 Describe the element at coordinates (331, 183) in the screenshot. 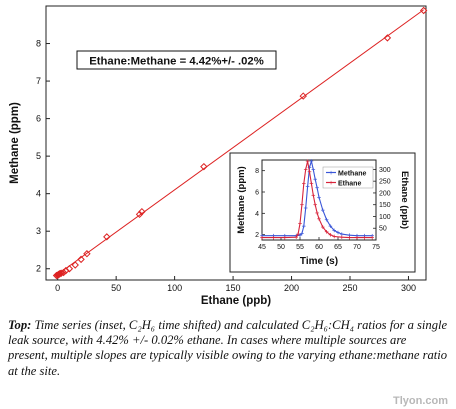

I see `legend-ethane-marker: +` at that location.